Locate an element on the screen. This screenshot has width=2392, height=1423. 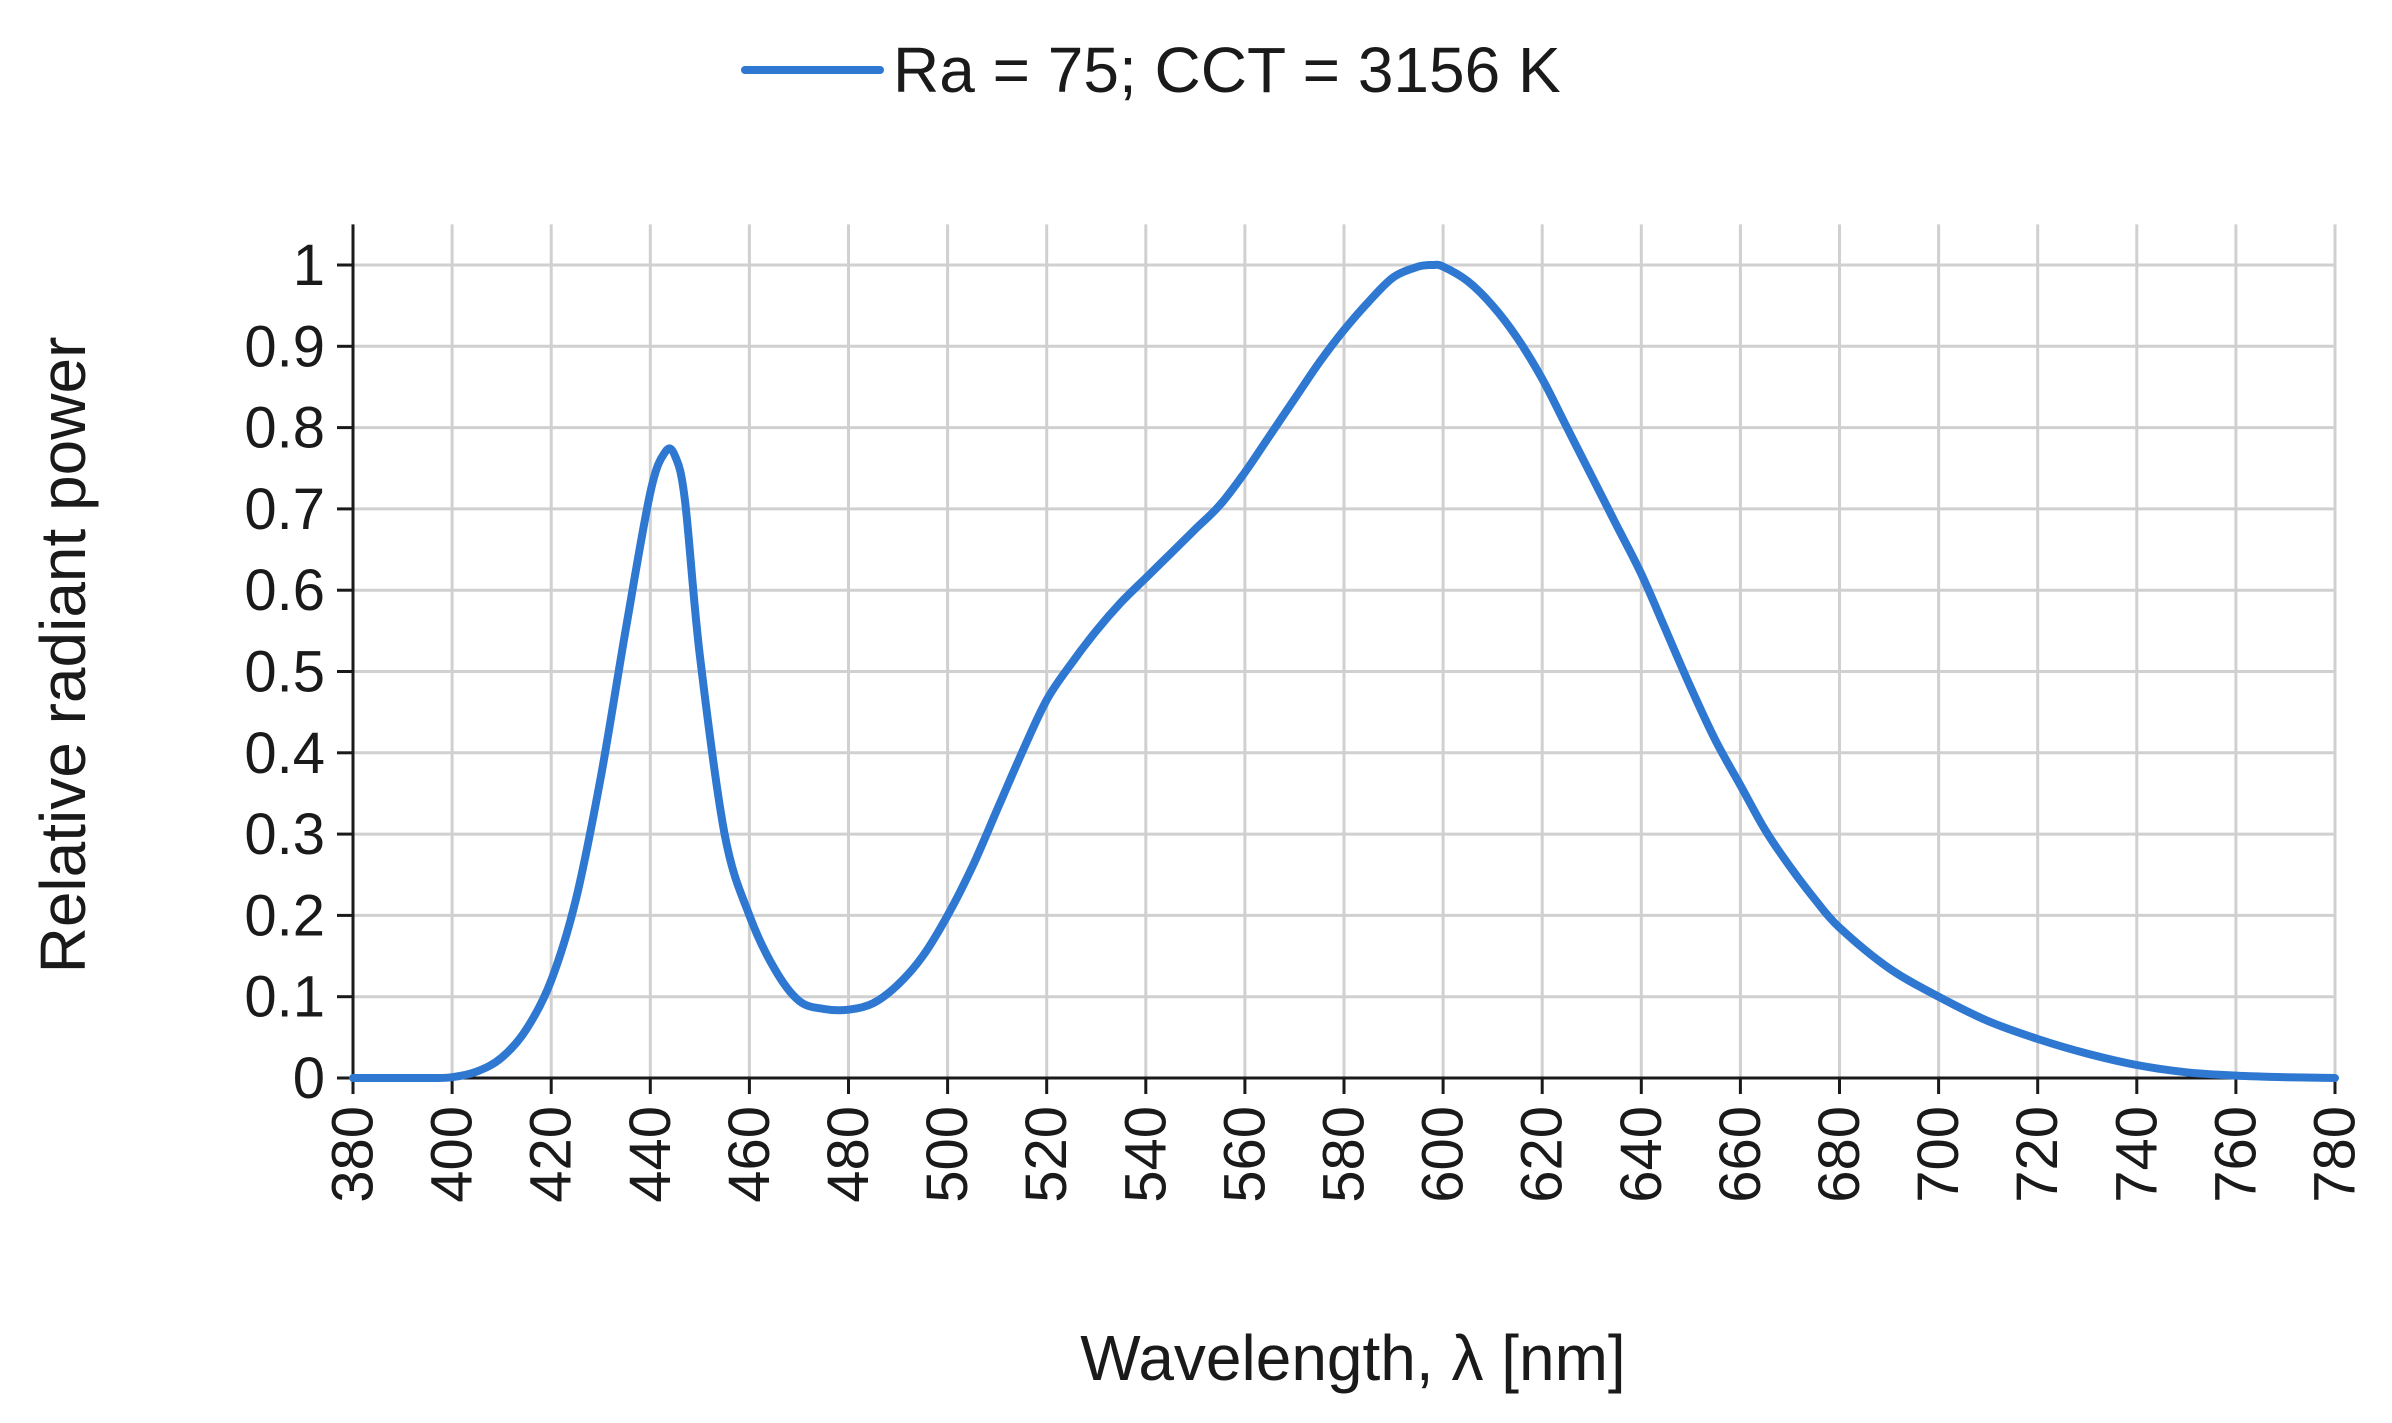
y-tick-label: 0.6 is located at coordinates (284, 590).